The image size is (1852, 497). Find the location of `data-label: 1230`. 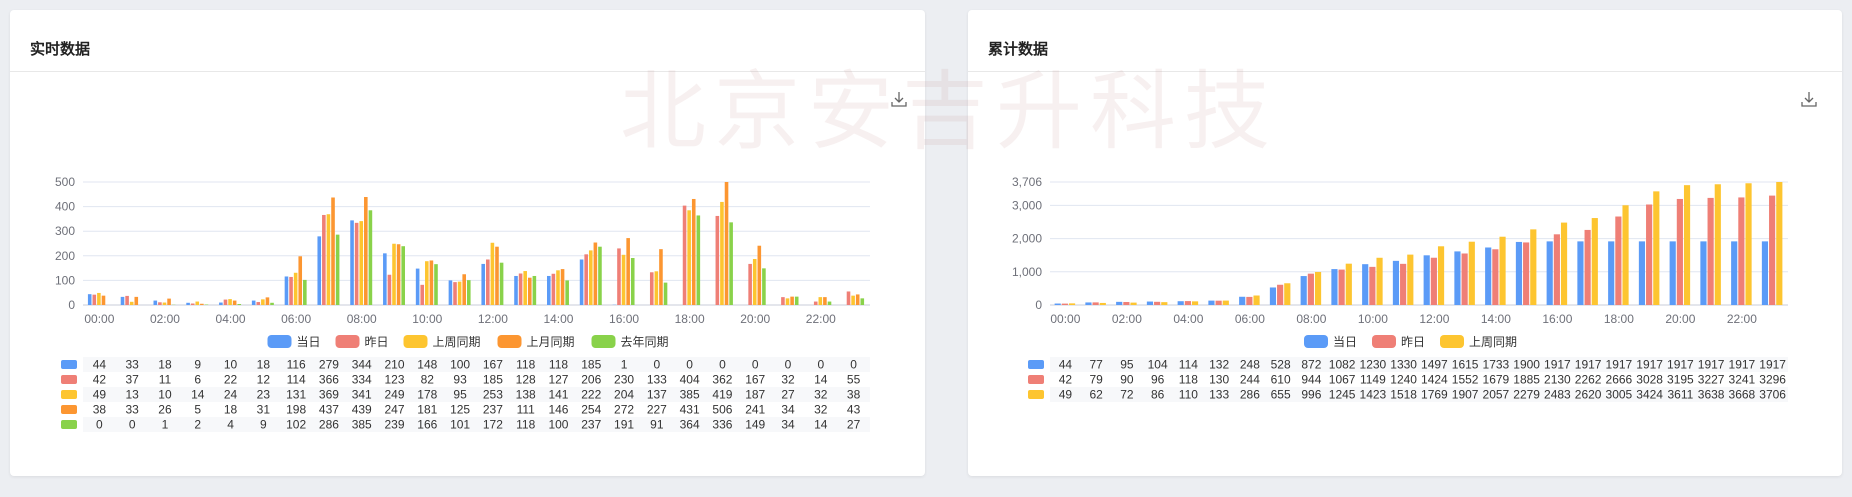

data-label: 1230 is located at coordinates (1373, 365).